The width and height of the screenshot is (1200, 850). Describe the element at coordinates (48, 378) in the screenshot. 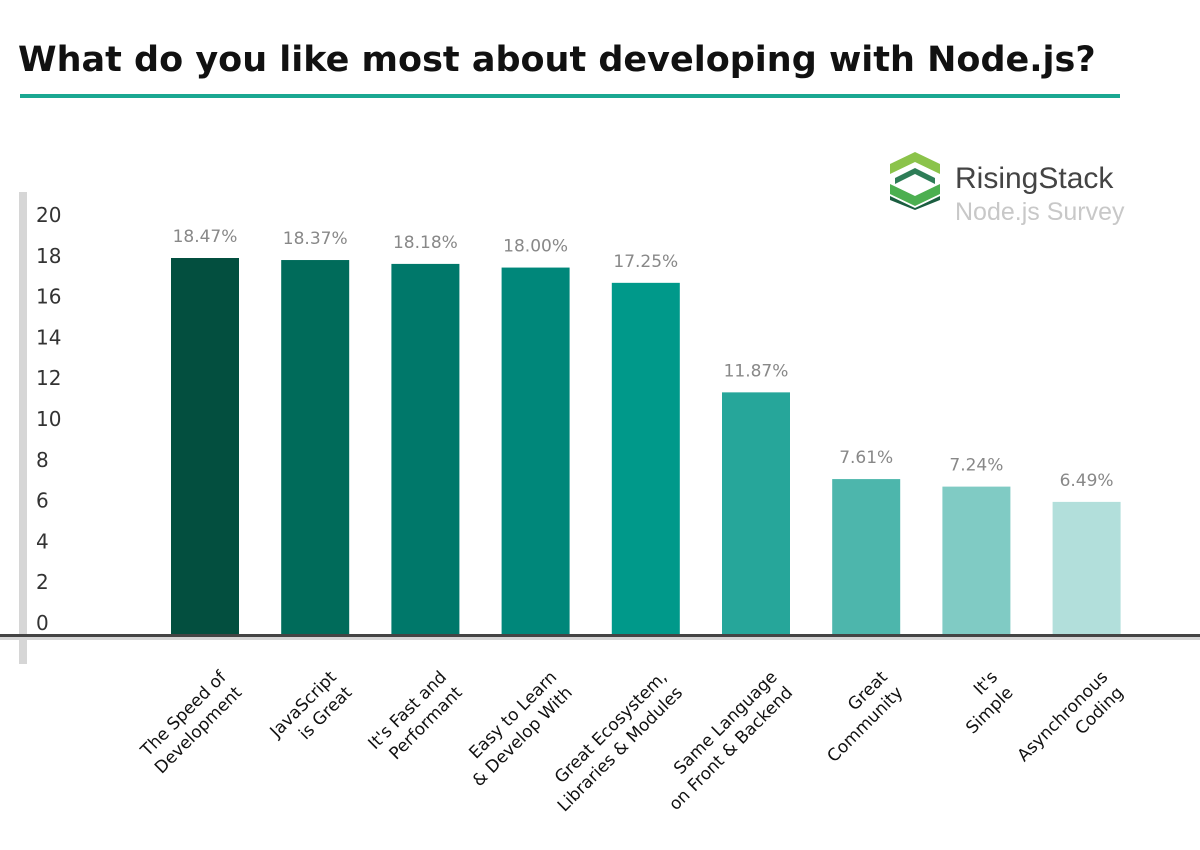

I see `y-tick-label: 12` at that location.